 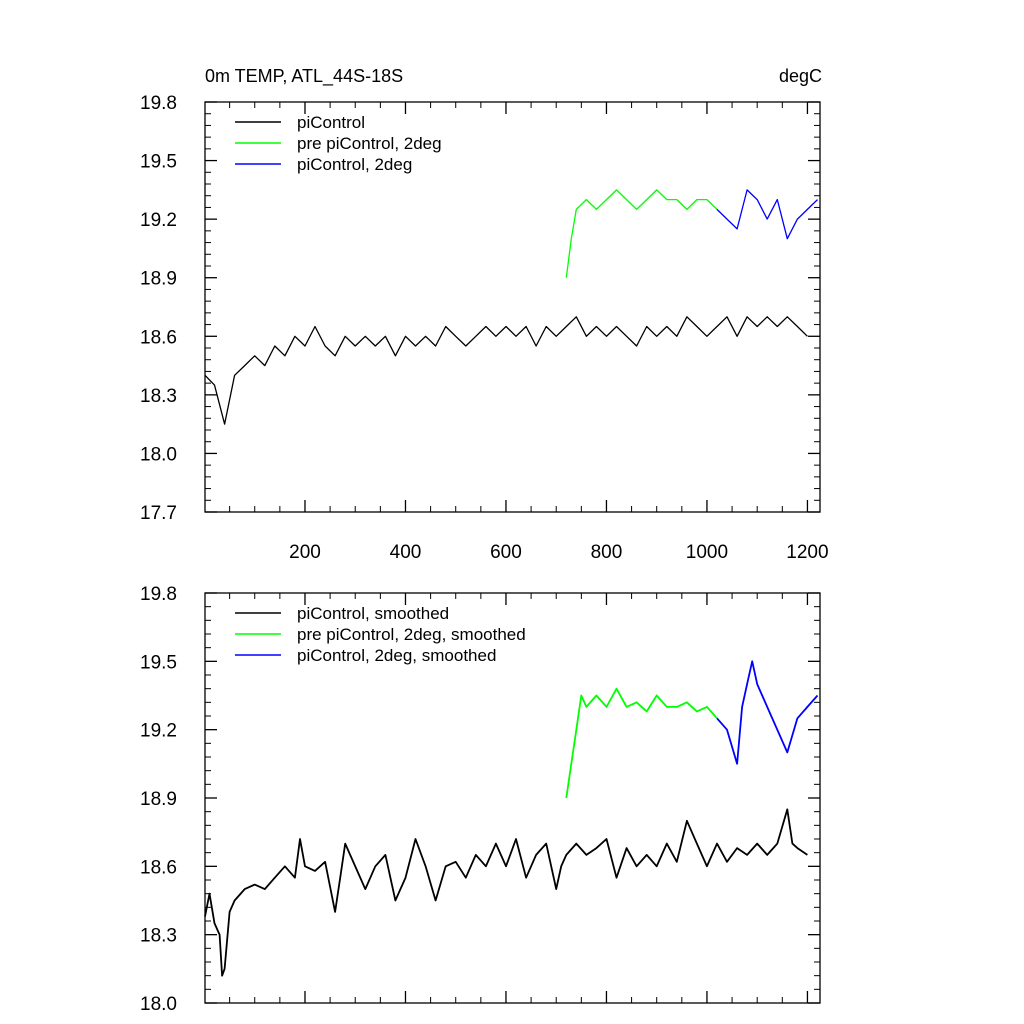 I want to click on bottom-legend-label: pre piControl, 2deg, smoothed, so click(x=411, y=634).